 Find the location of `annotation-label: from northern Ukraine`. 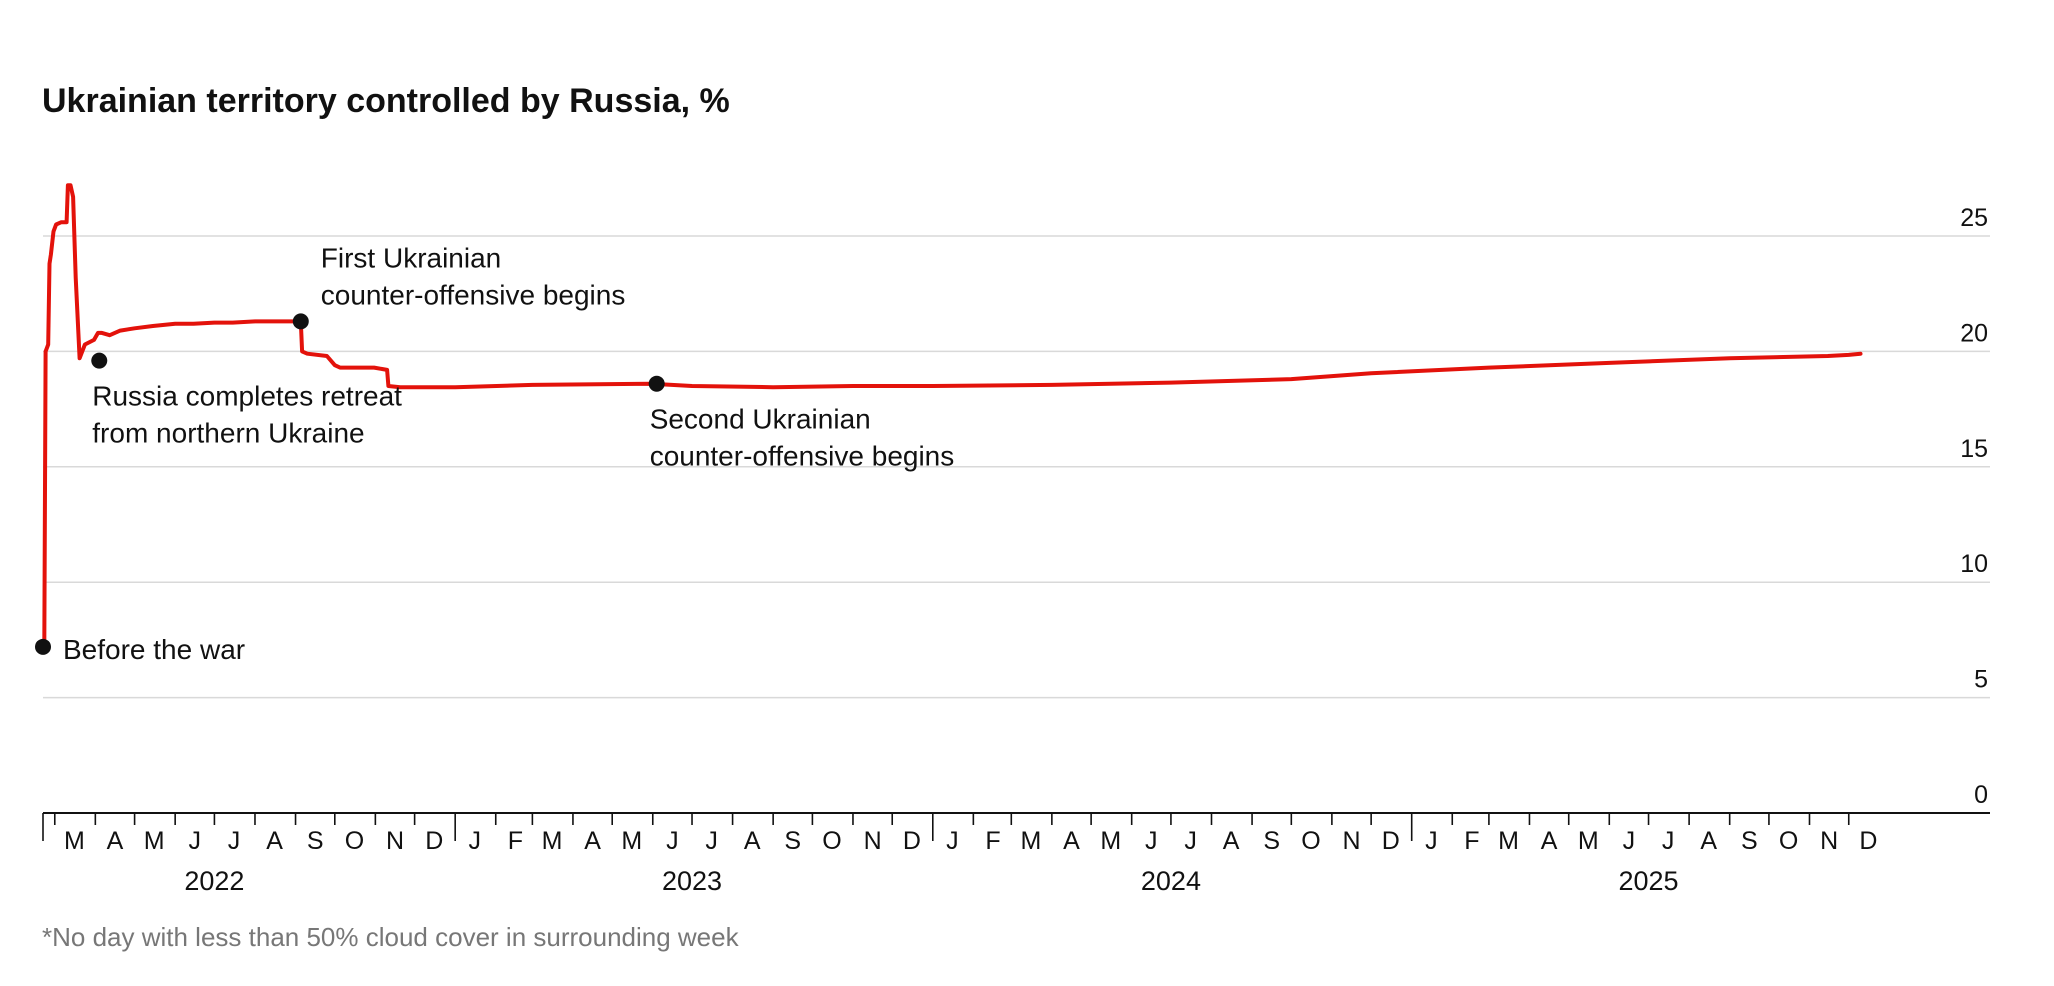

annotation-label: from northern Ukraine is located at coordinates (228, 433).